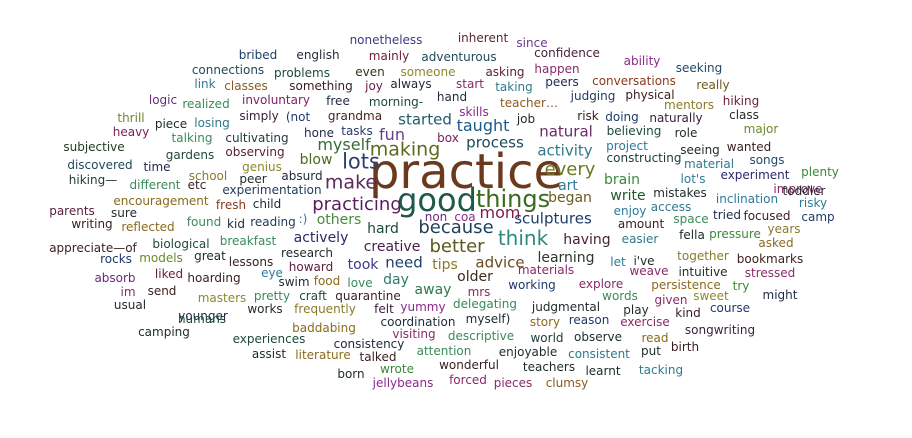 Image resolution: width=912 pixels, height=438 pixels. What do you see at coordinates (128, 292) in the screenshot?
I see `cloud-word: im` at bounding box center [128, 292].